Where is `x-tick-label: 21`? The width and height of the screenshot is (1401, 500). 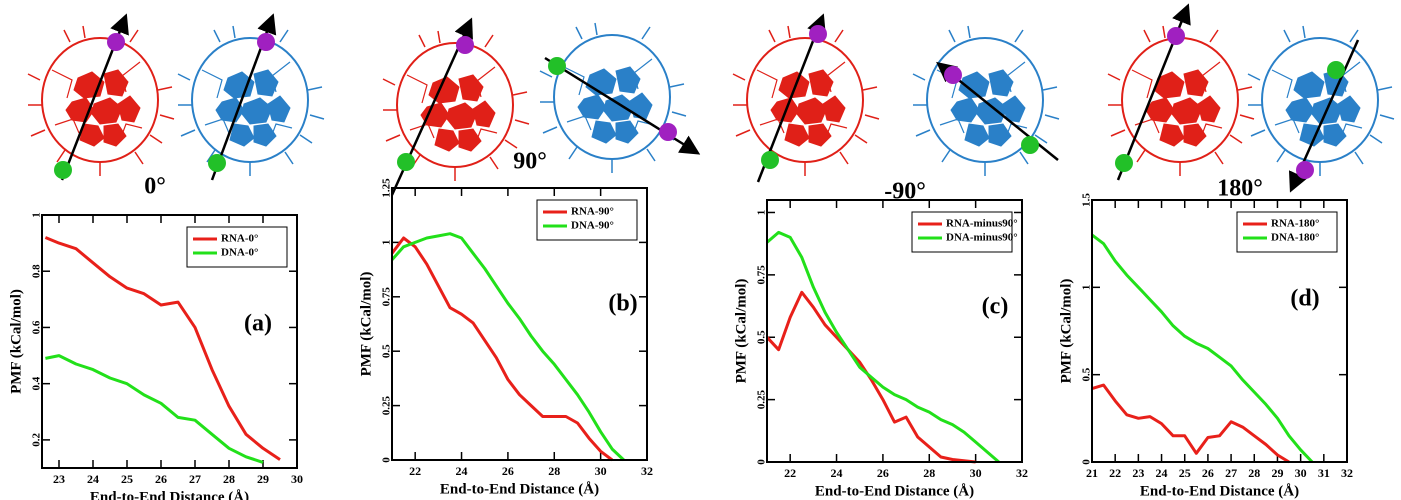
x-tick-label: 21 is located at coordinates (1092, 473).